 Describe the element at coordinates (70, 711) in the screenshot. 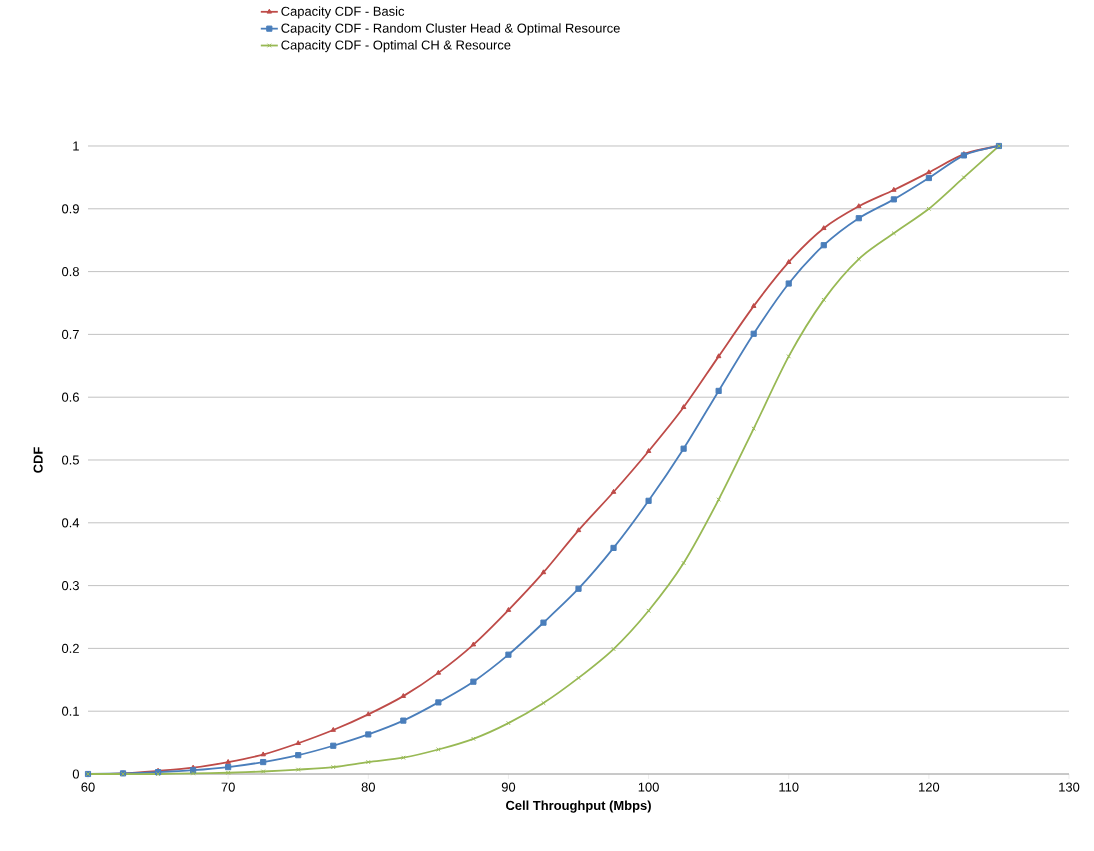

I see `y-tick-label: 0.1` at that location.